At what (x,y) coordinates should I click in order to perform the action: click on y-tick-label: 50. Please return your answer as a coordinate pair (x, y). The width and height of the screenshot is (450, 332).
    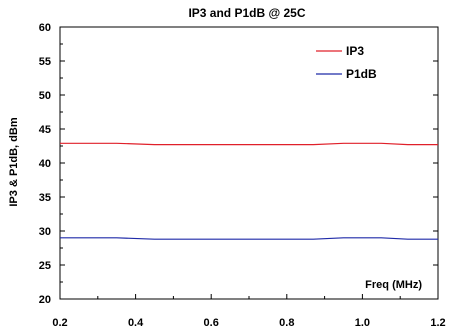
    Looking at the image, I should click on (45, 96).